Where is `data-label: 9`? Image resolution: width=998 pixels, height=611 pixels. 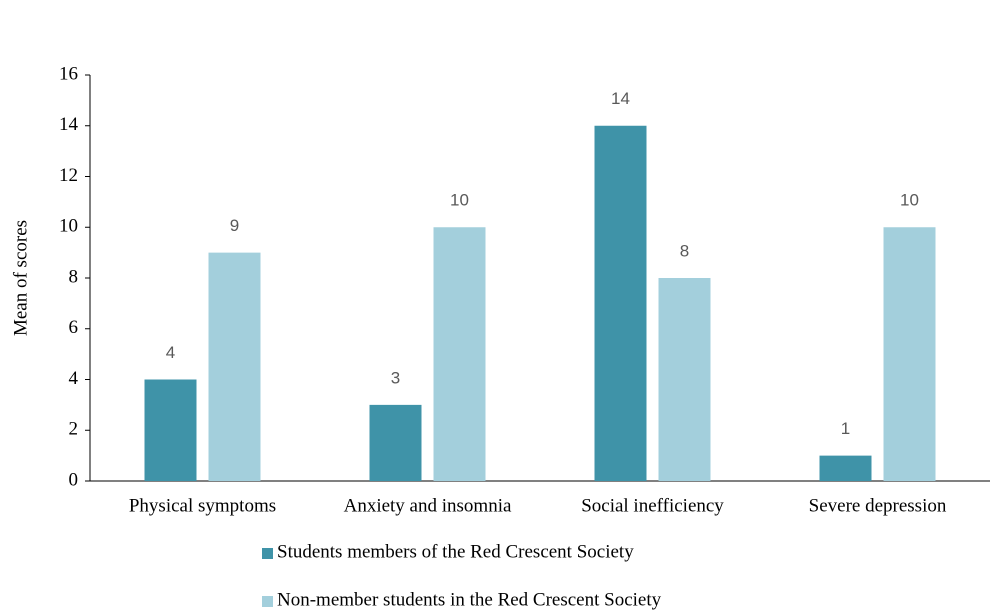 data-label: 9 is located at coordinates (234, 225).